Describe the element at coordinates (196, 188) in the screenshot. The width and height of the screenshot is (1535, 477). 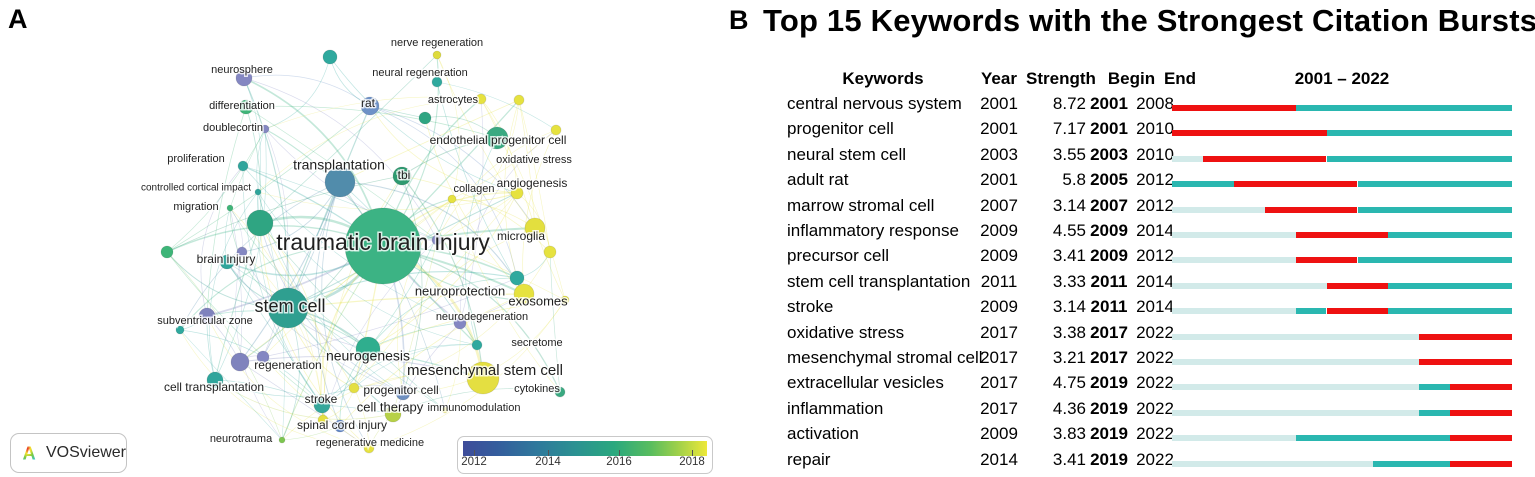
I see `network-node-label: controlled cortical impact` at that location.